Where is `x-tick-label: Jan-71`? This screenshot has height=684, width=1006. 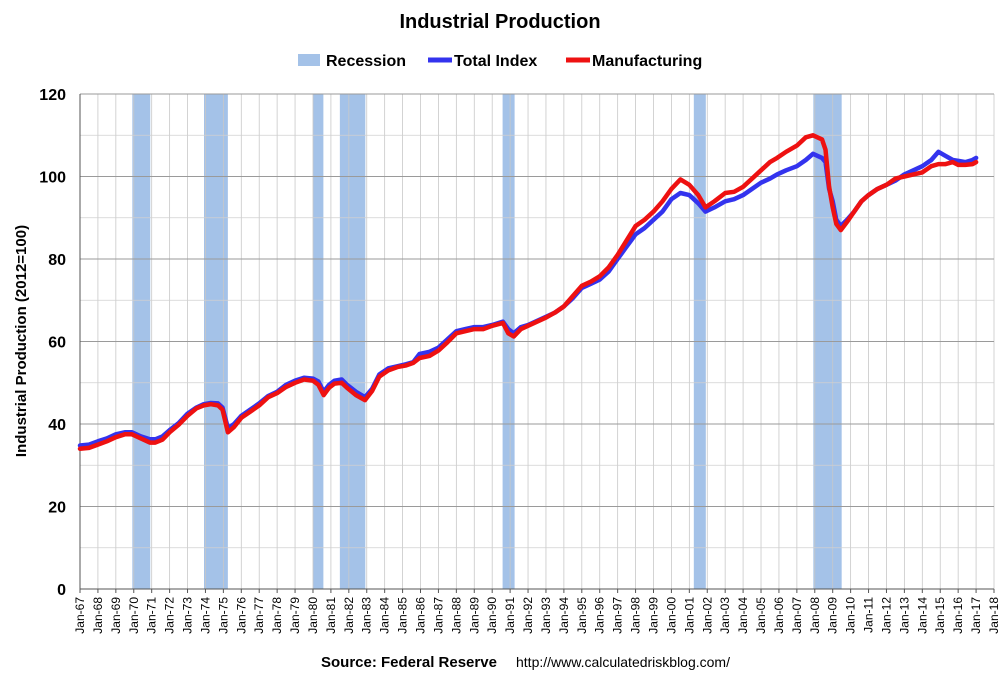
x-tick-label: Jan-71 is located at coordinates (152, 615).